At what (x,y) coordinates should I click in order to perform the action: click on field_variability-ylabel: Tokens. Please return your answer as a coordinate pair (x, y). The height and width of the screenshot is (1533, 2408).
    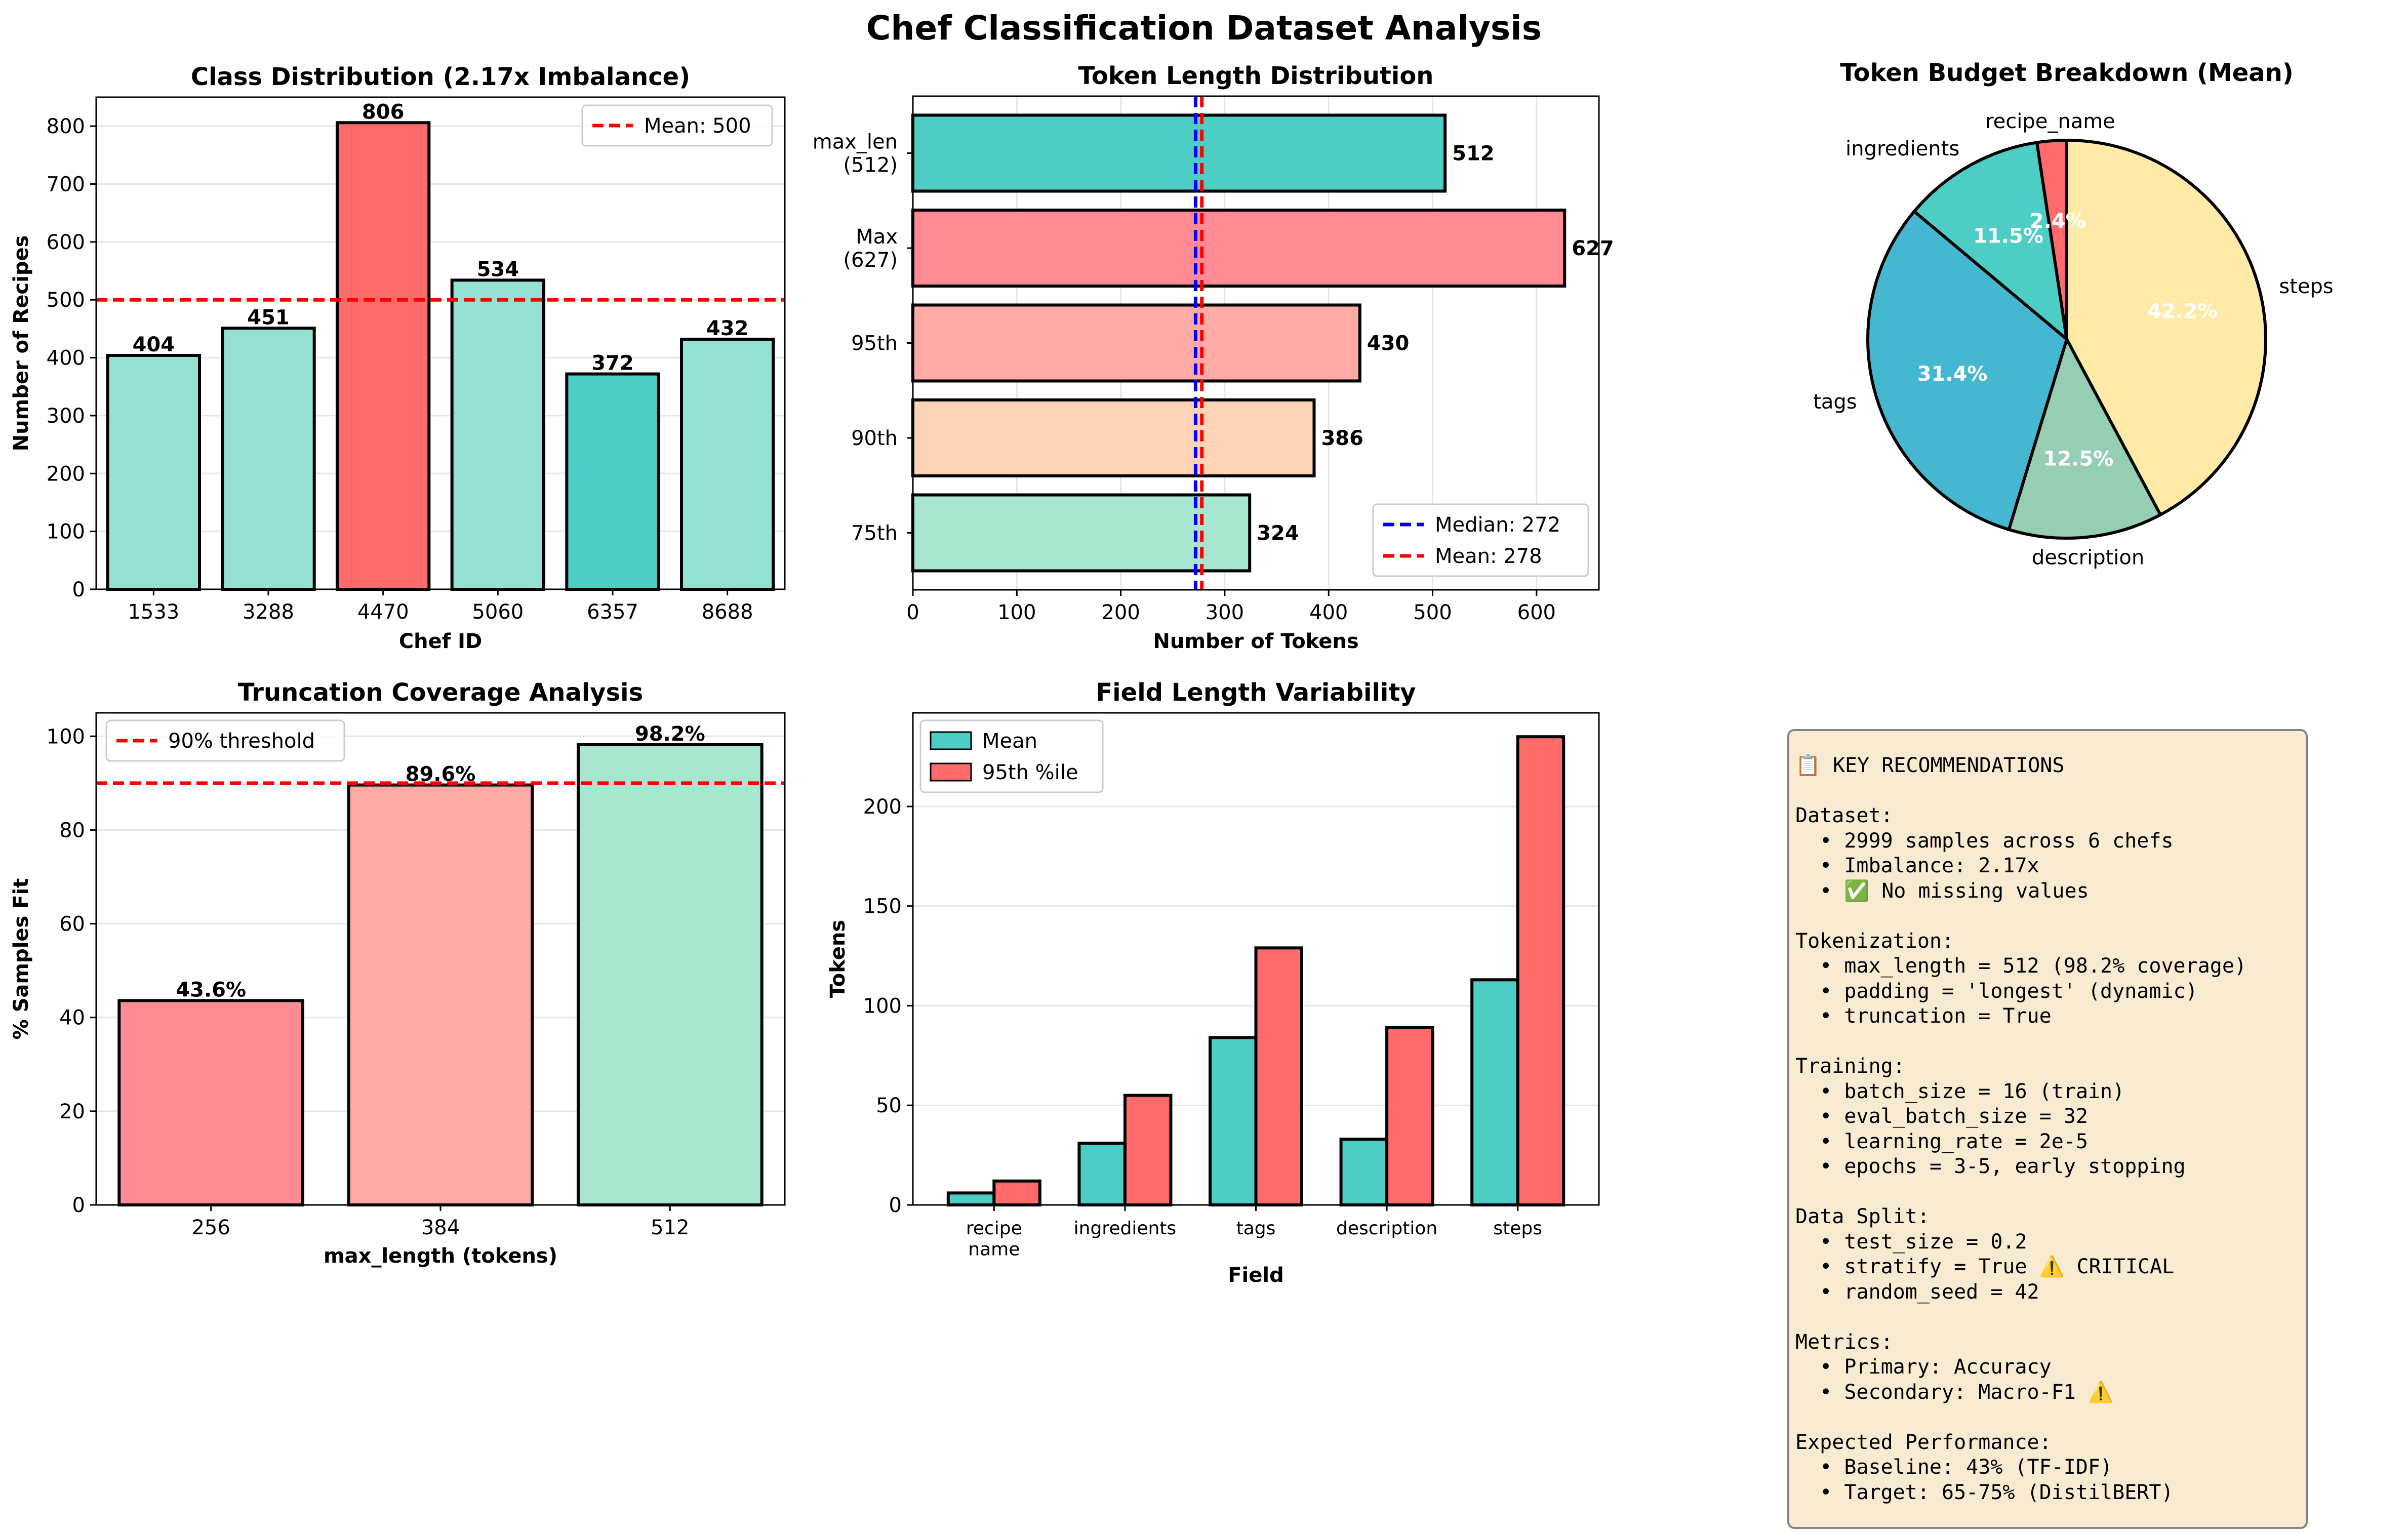
    Looking at the image, I should click on (838, 959).